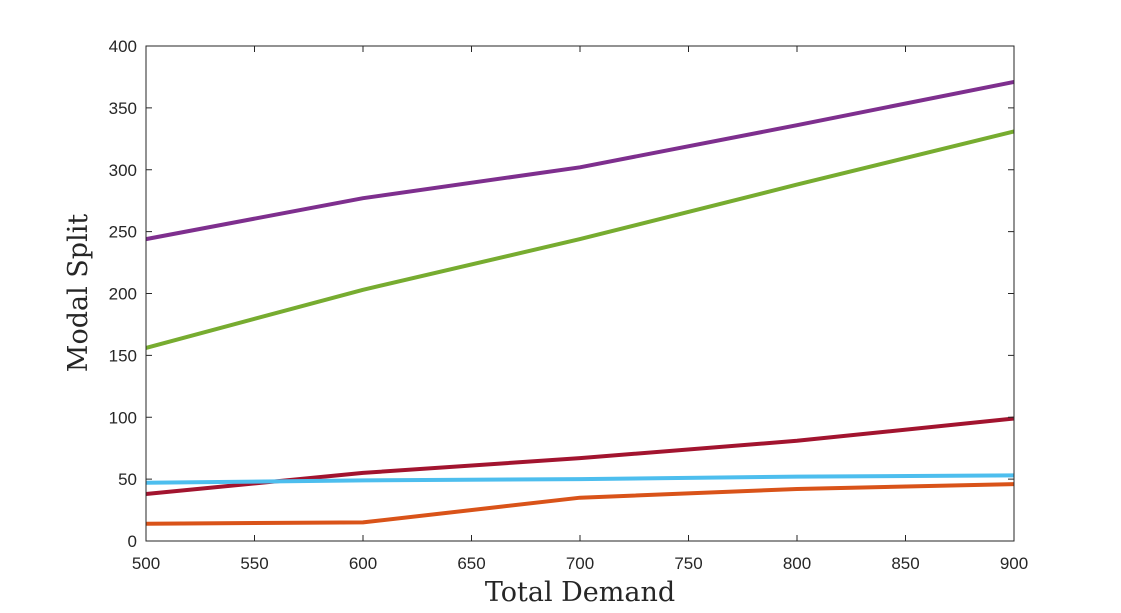  I want to click on x-tick-label: 650, so click(471, 563).